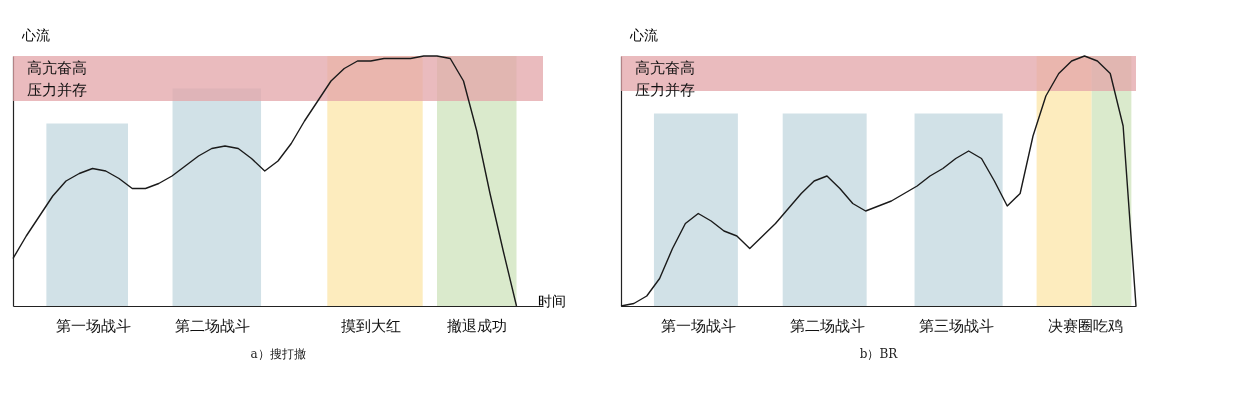 Image resolution: width=1251 pixels, height=400 pixels. I want to click on x-tick-label: 摸到大红, so click(371, 325).